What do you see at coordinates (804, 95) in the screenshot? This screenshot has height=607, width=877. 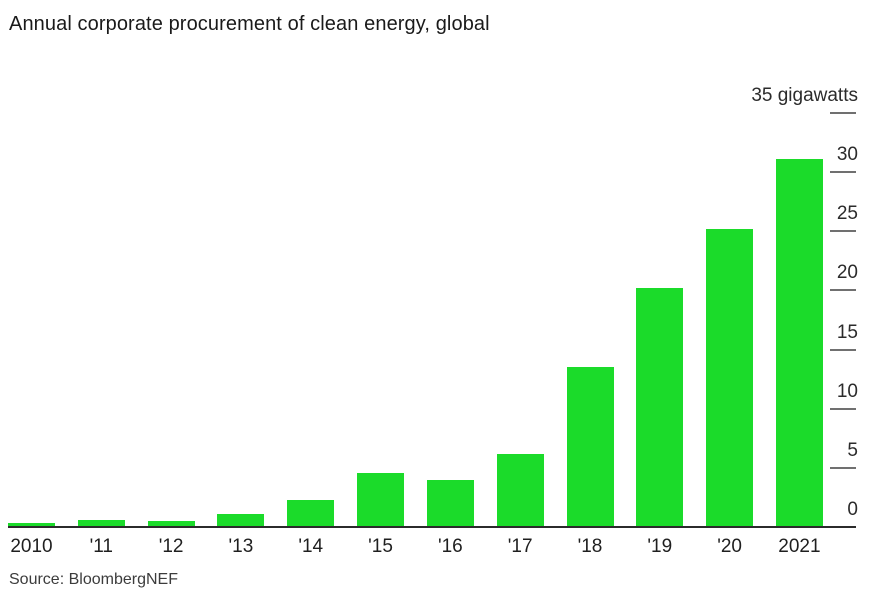 I see `y-tick-label-35: 35 gigawatts` at bounding box center [804, 95].